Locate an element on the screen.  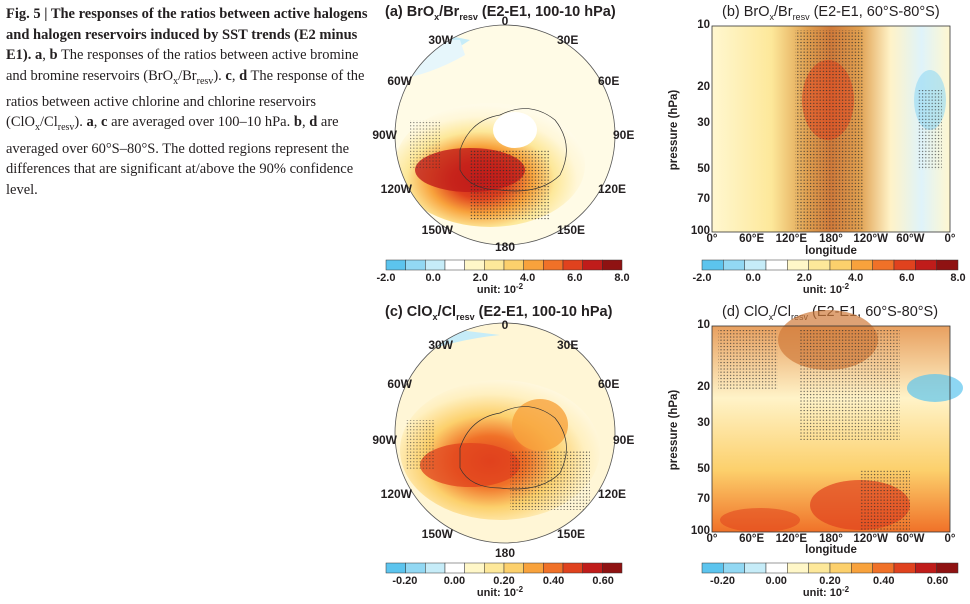
colorbar-tick-label: 0.20 is located at coordinates (503, 581).